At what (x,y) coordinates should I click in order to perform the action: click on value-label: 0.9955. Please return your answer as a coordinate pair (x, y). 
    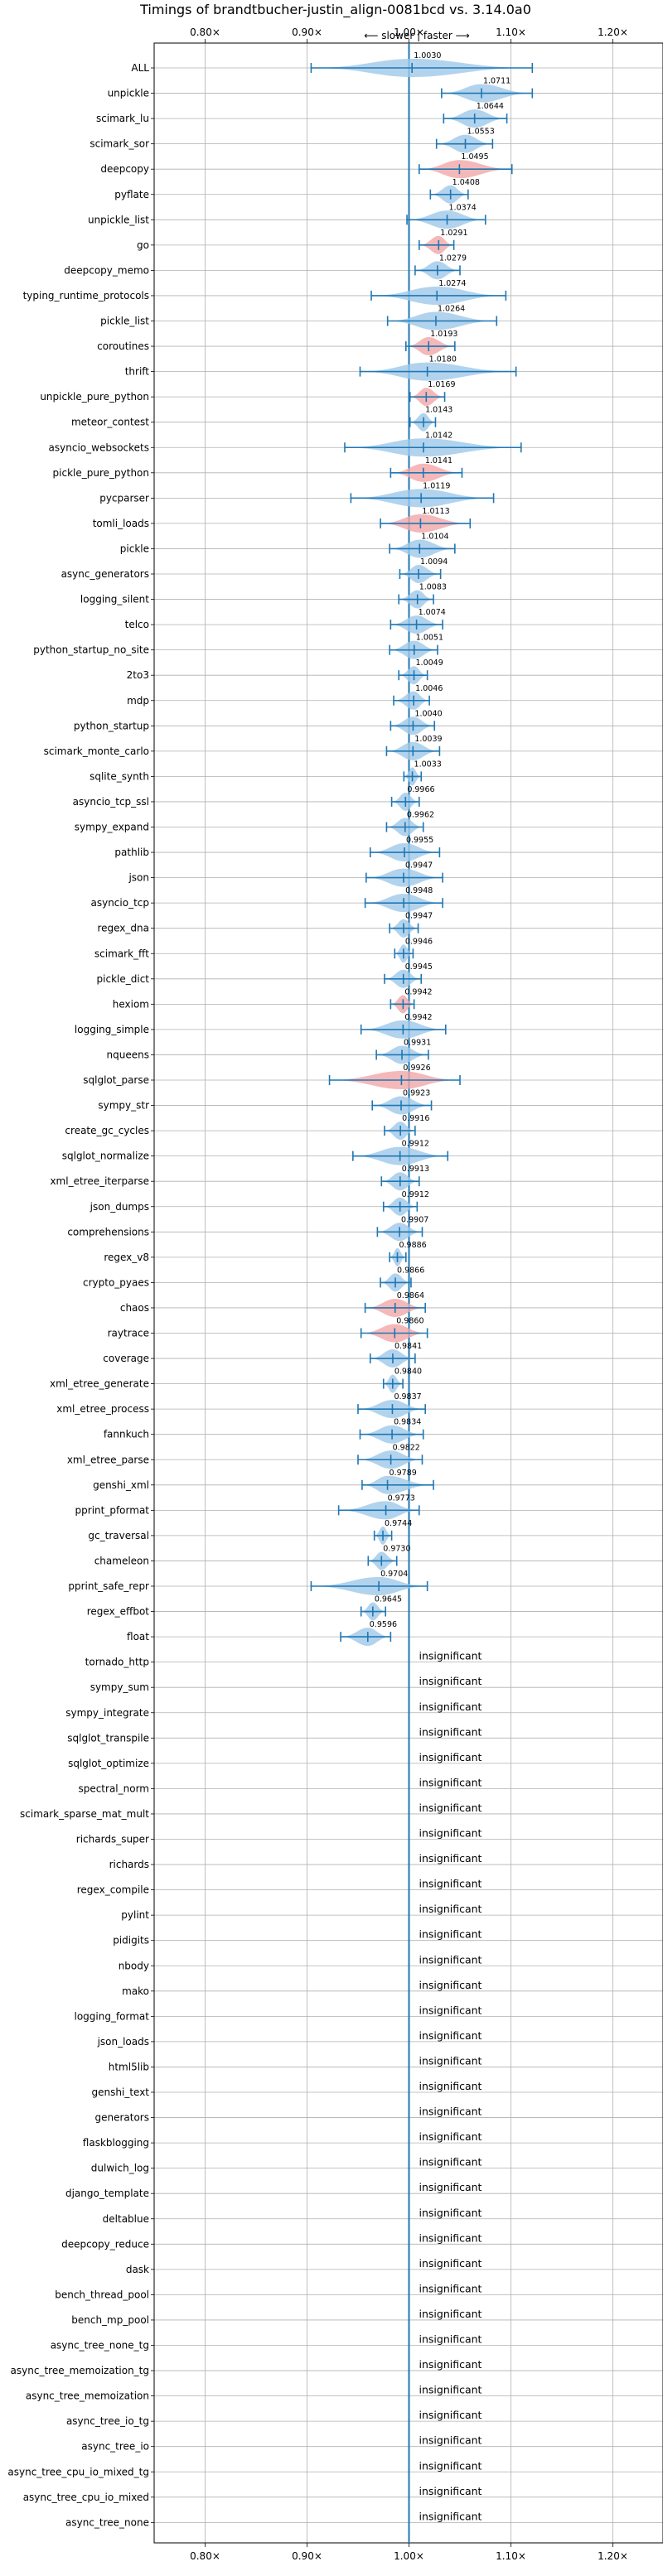
    Looking at the image, I should click on (419, 840).